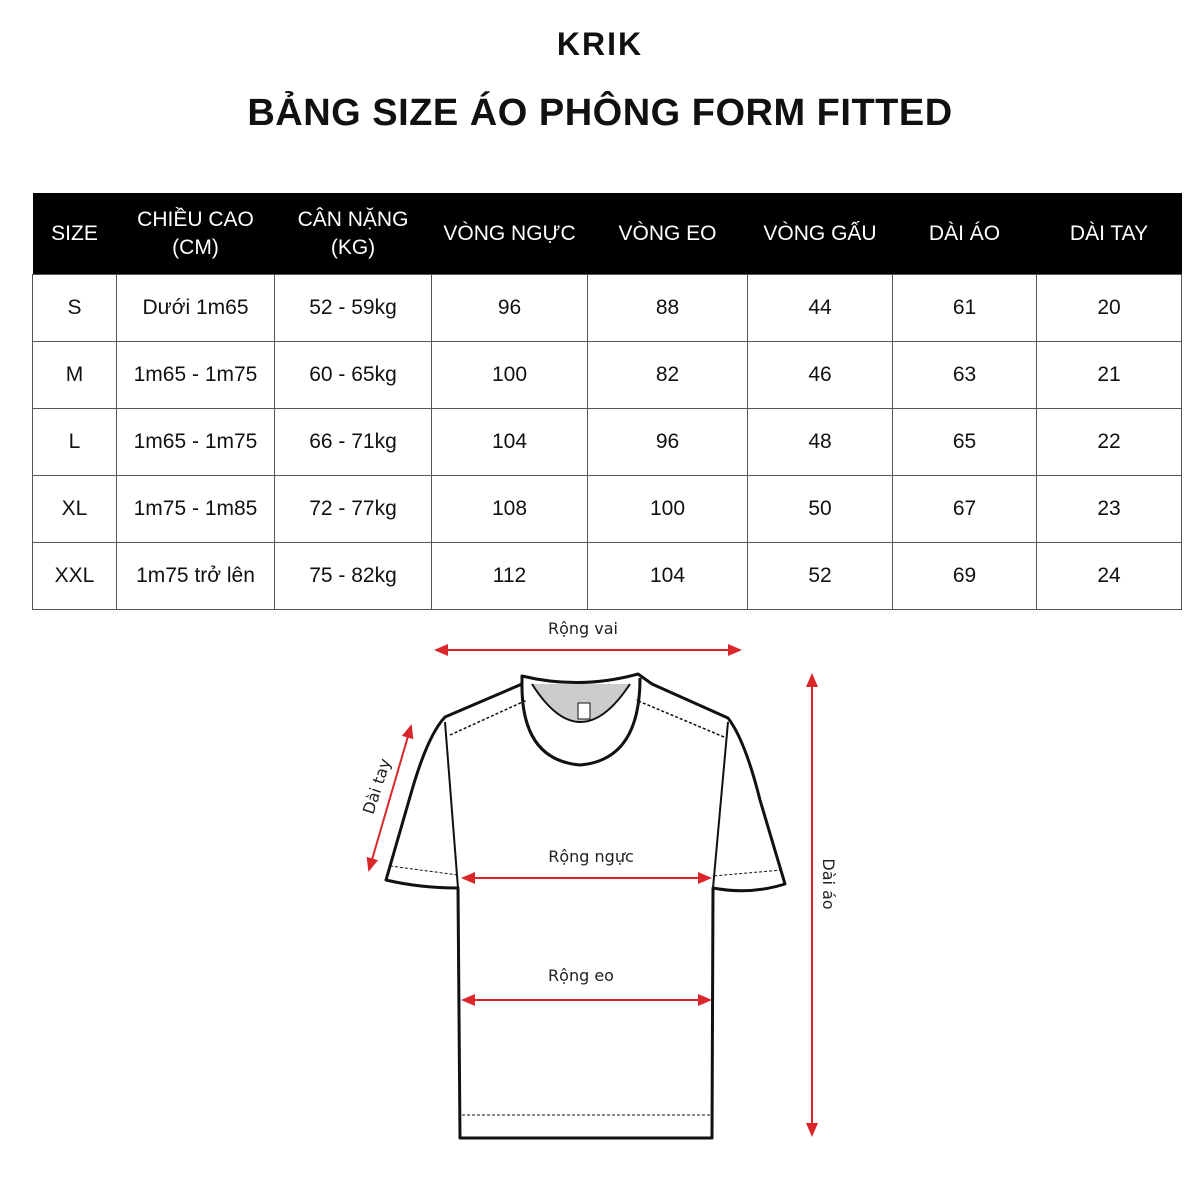  I want to click on table-cell: 69, so click(964, 576).